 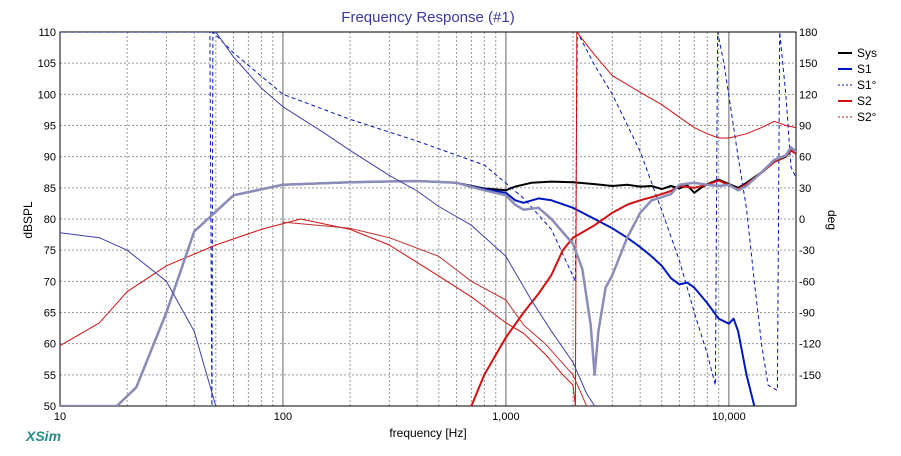 I want to click on y-tick-label: 90, so click(x=50, y=158).